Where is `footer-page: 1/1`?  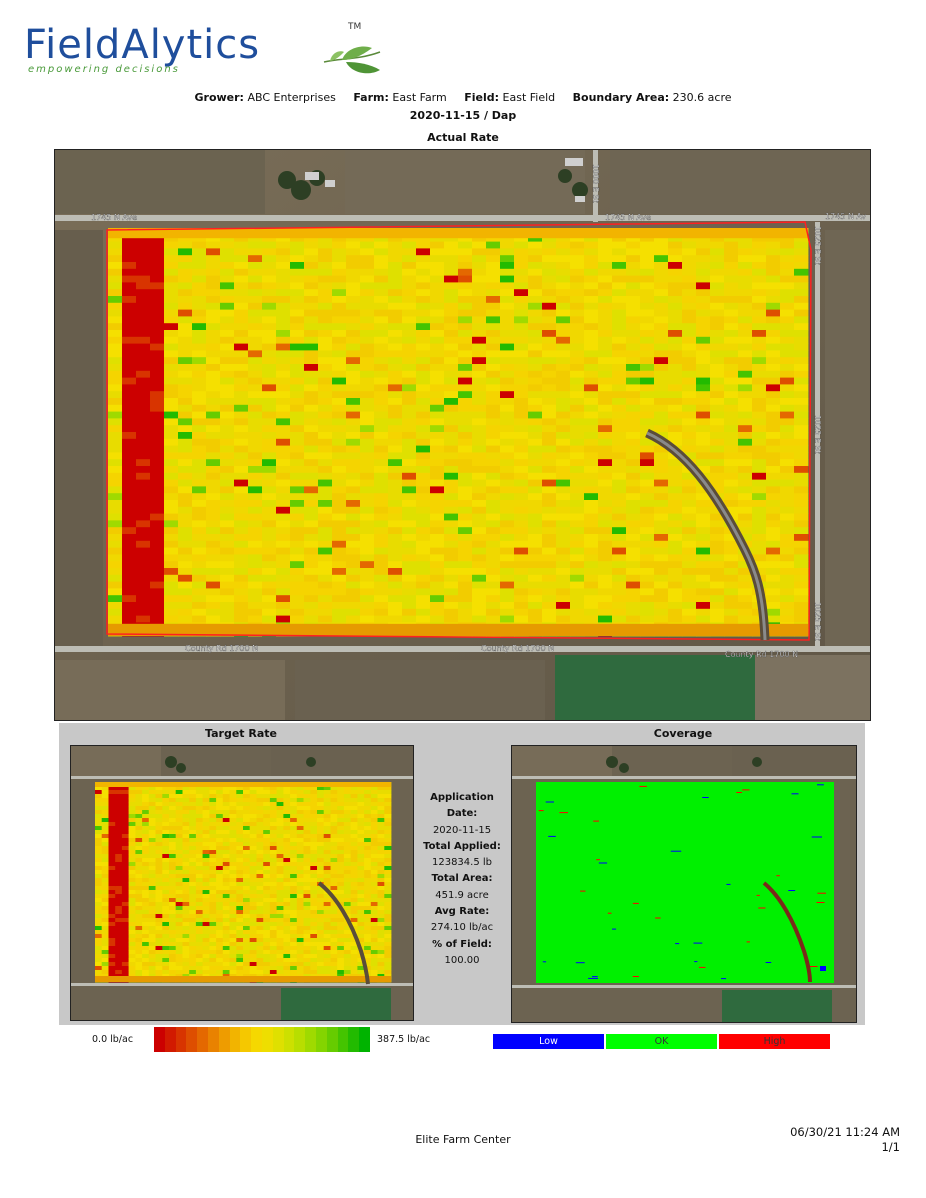 footer-page: 1/1 is located at coordinates (890, 1147).